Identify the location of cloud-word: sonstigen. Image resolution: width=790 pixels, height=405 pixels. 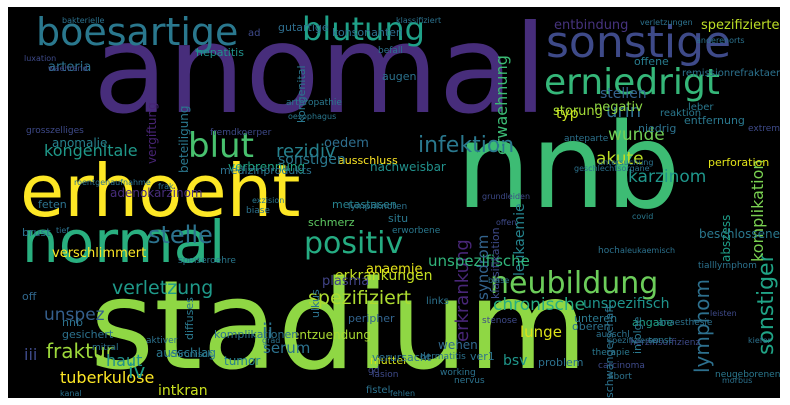
(312, 160).